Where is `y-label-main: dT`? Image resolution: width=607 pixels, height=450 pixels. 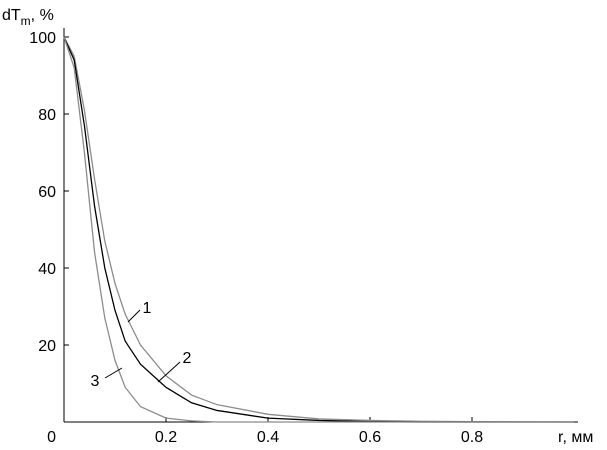 y-label-main: dT is located at coordinates (11, 15).